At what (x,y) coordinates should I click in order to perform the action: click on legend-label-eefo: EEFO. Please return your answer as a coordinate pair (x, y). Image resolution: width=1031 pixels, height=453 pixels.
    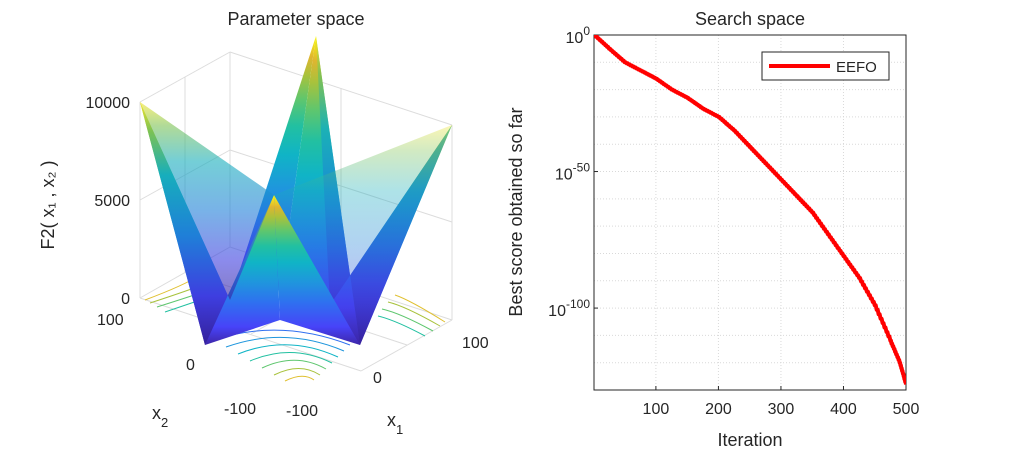
    Looking at the image, I should click on (856, 67).